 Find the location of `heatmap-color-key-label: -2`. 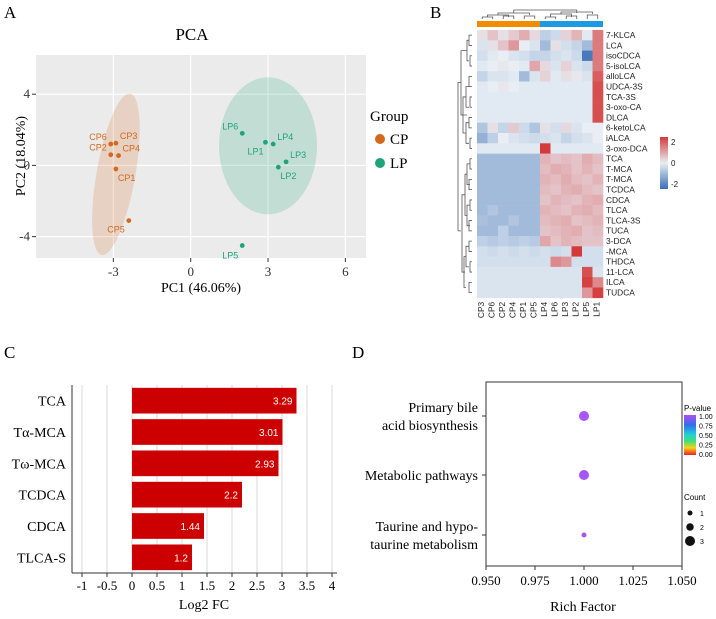

heatmap-color-key-label: -2 is located at coordinates (675, 184).